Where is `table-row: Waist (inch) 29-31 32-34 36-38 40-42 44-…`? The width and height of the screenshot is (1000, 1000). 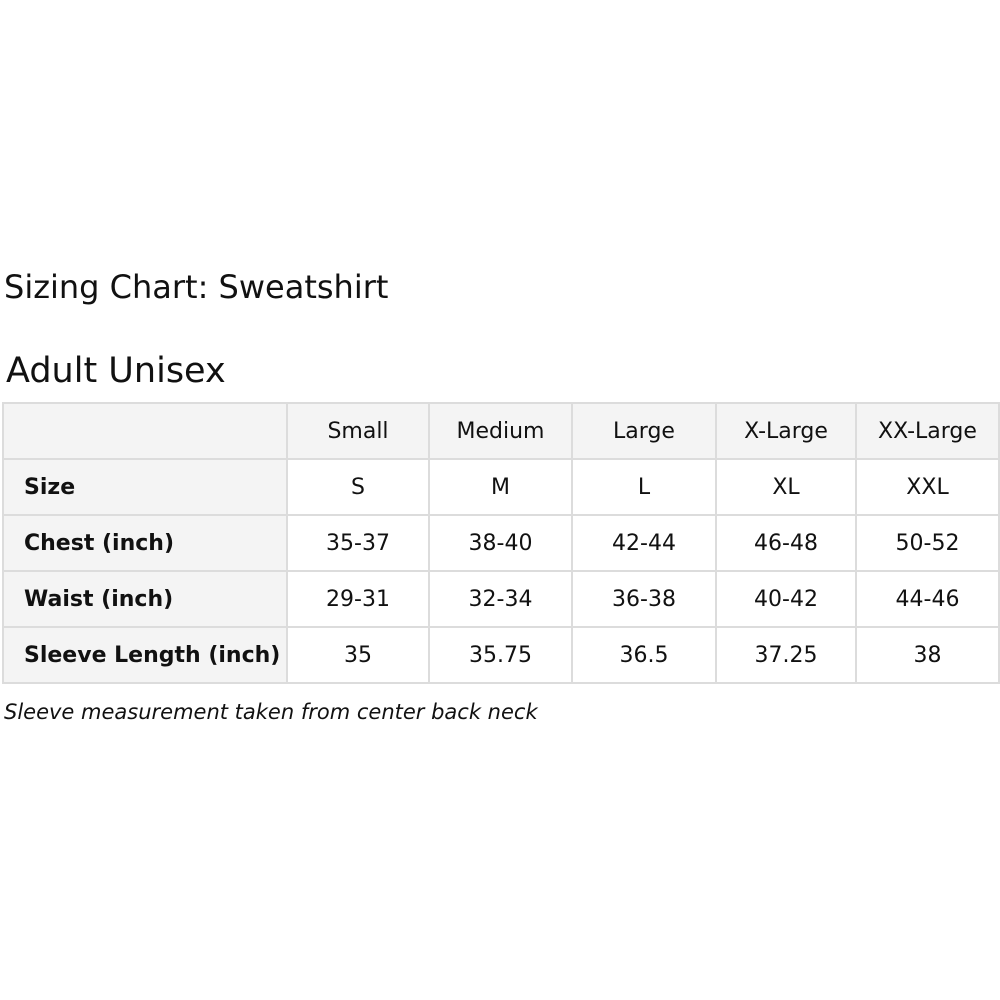
table-row: Waist (inch) 29-31 32-34 36-38 40-42 44-… is located at coordinates (501, 599).